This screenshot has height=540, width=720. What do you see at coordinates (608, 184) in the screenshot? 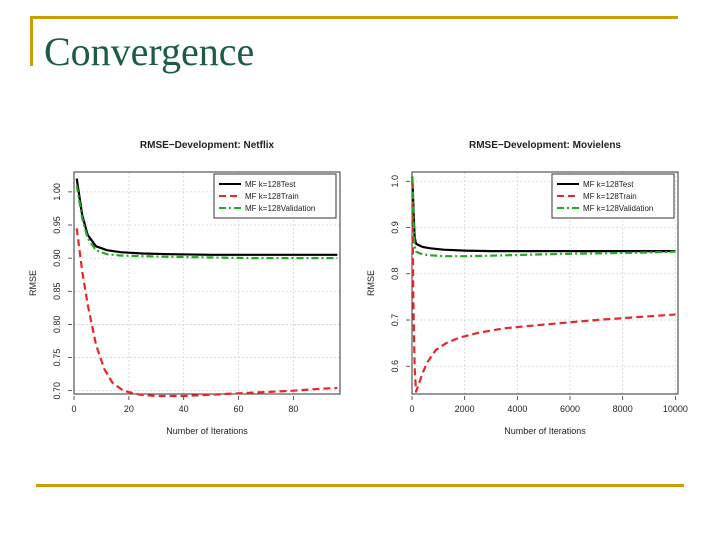
I see `movielens-legend-label: MF k=128Test` at bounding box center [608, 184].